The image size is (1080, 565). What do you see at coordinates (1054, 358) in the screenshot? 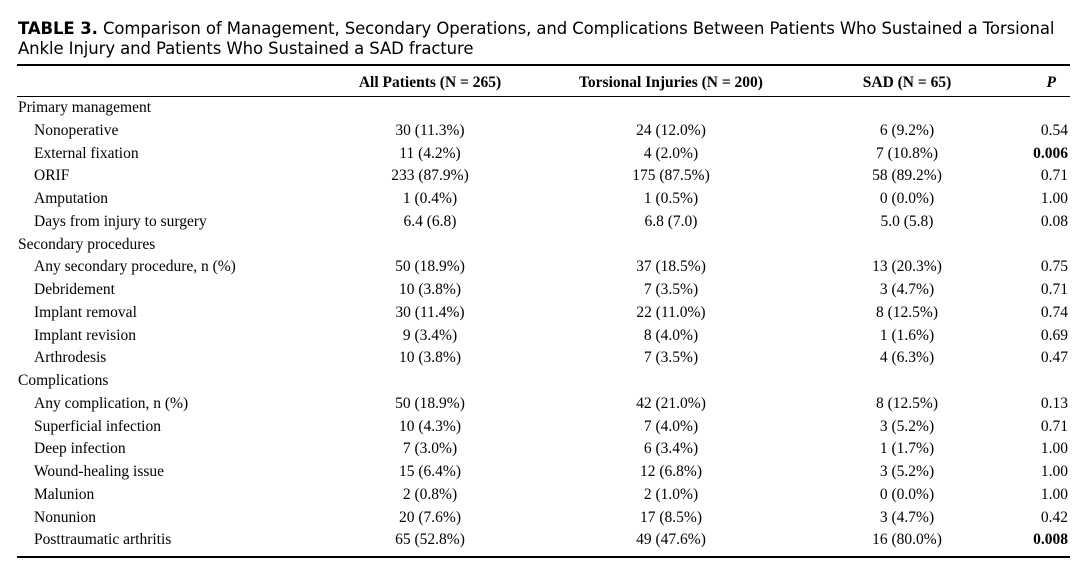
I see `cell-p-value: 0.47` at bounding box center [1054, 358].